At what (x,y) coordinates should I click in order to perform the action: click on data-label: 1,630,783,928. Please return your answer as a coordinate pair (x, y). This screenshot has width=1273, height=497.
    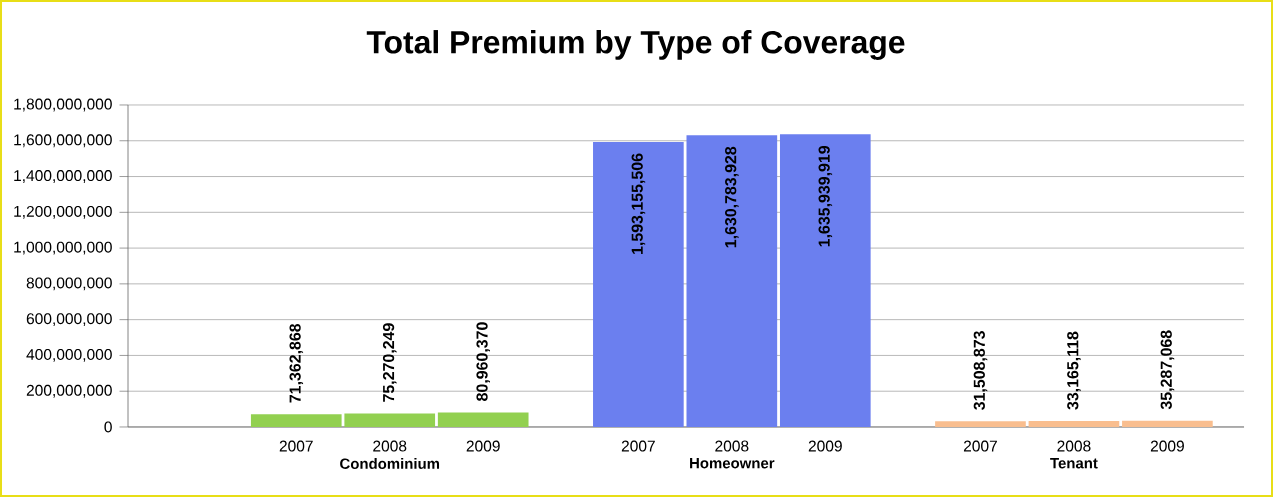
    Looking at the image, I should click on (732, 197).